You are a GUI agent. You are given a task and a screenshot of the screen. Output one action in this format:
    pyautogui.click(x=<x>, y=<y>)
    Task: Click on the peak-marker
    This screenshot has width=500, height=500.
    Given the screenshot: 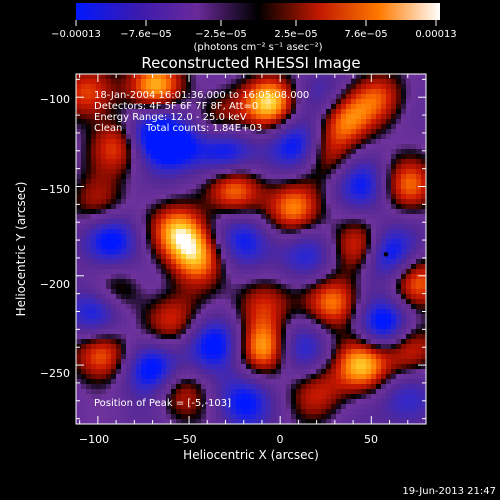 What is the action you would take?
    pyautogui.click(x=386, y=254)
    